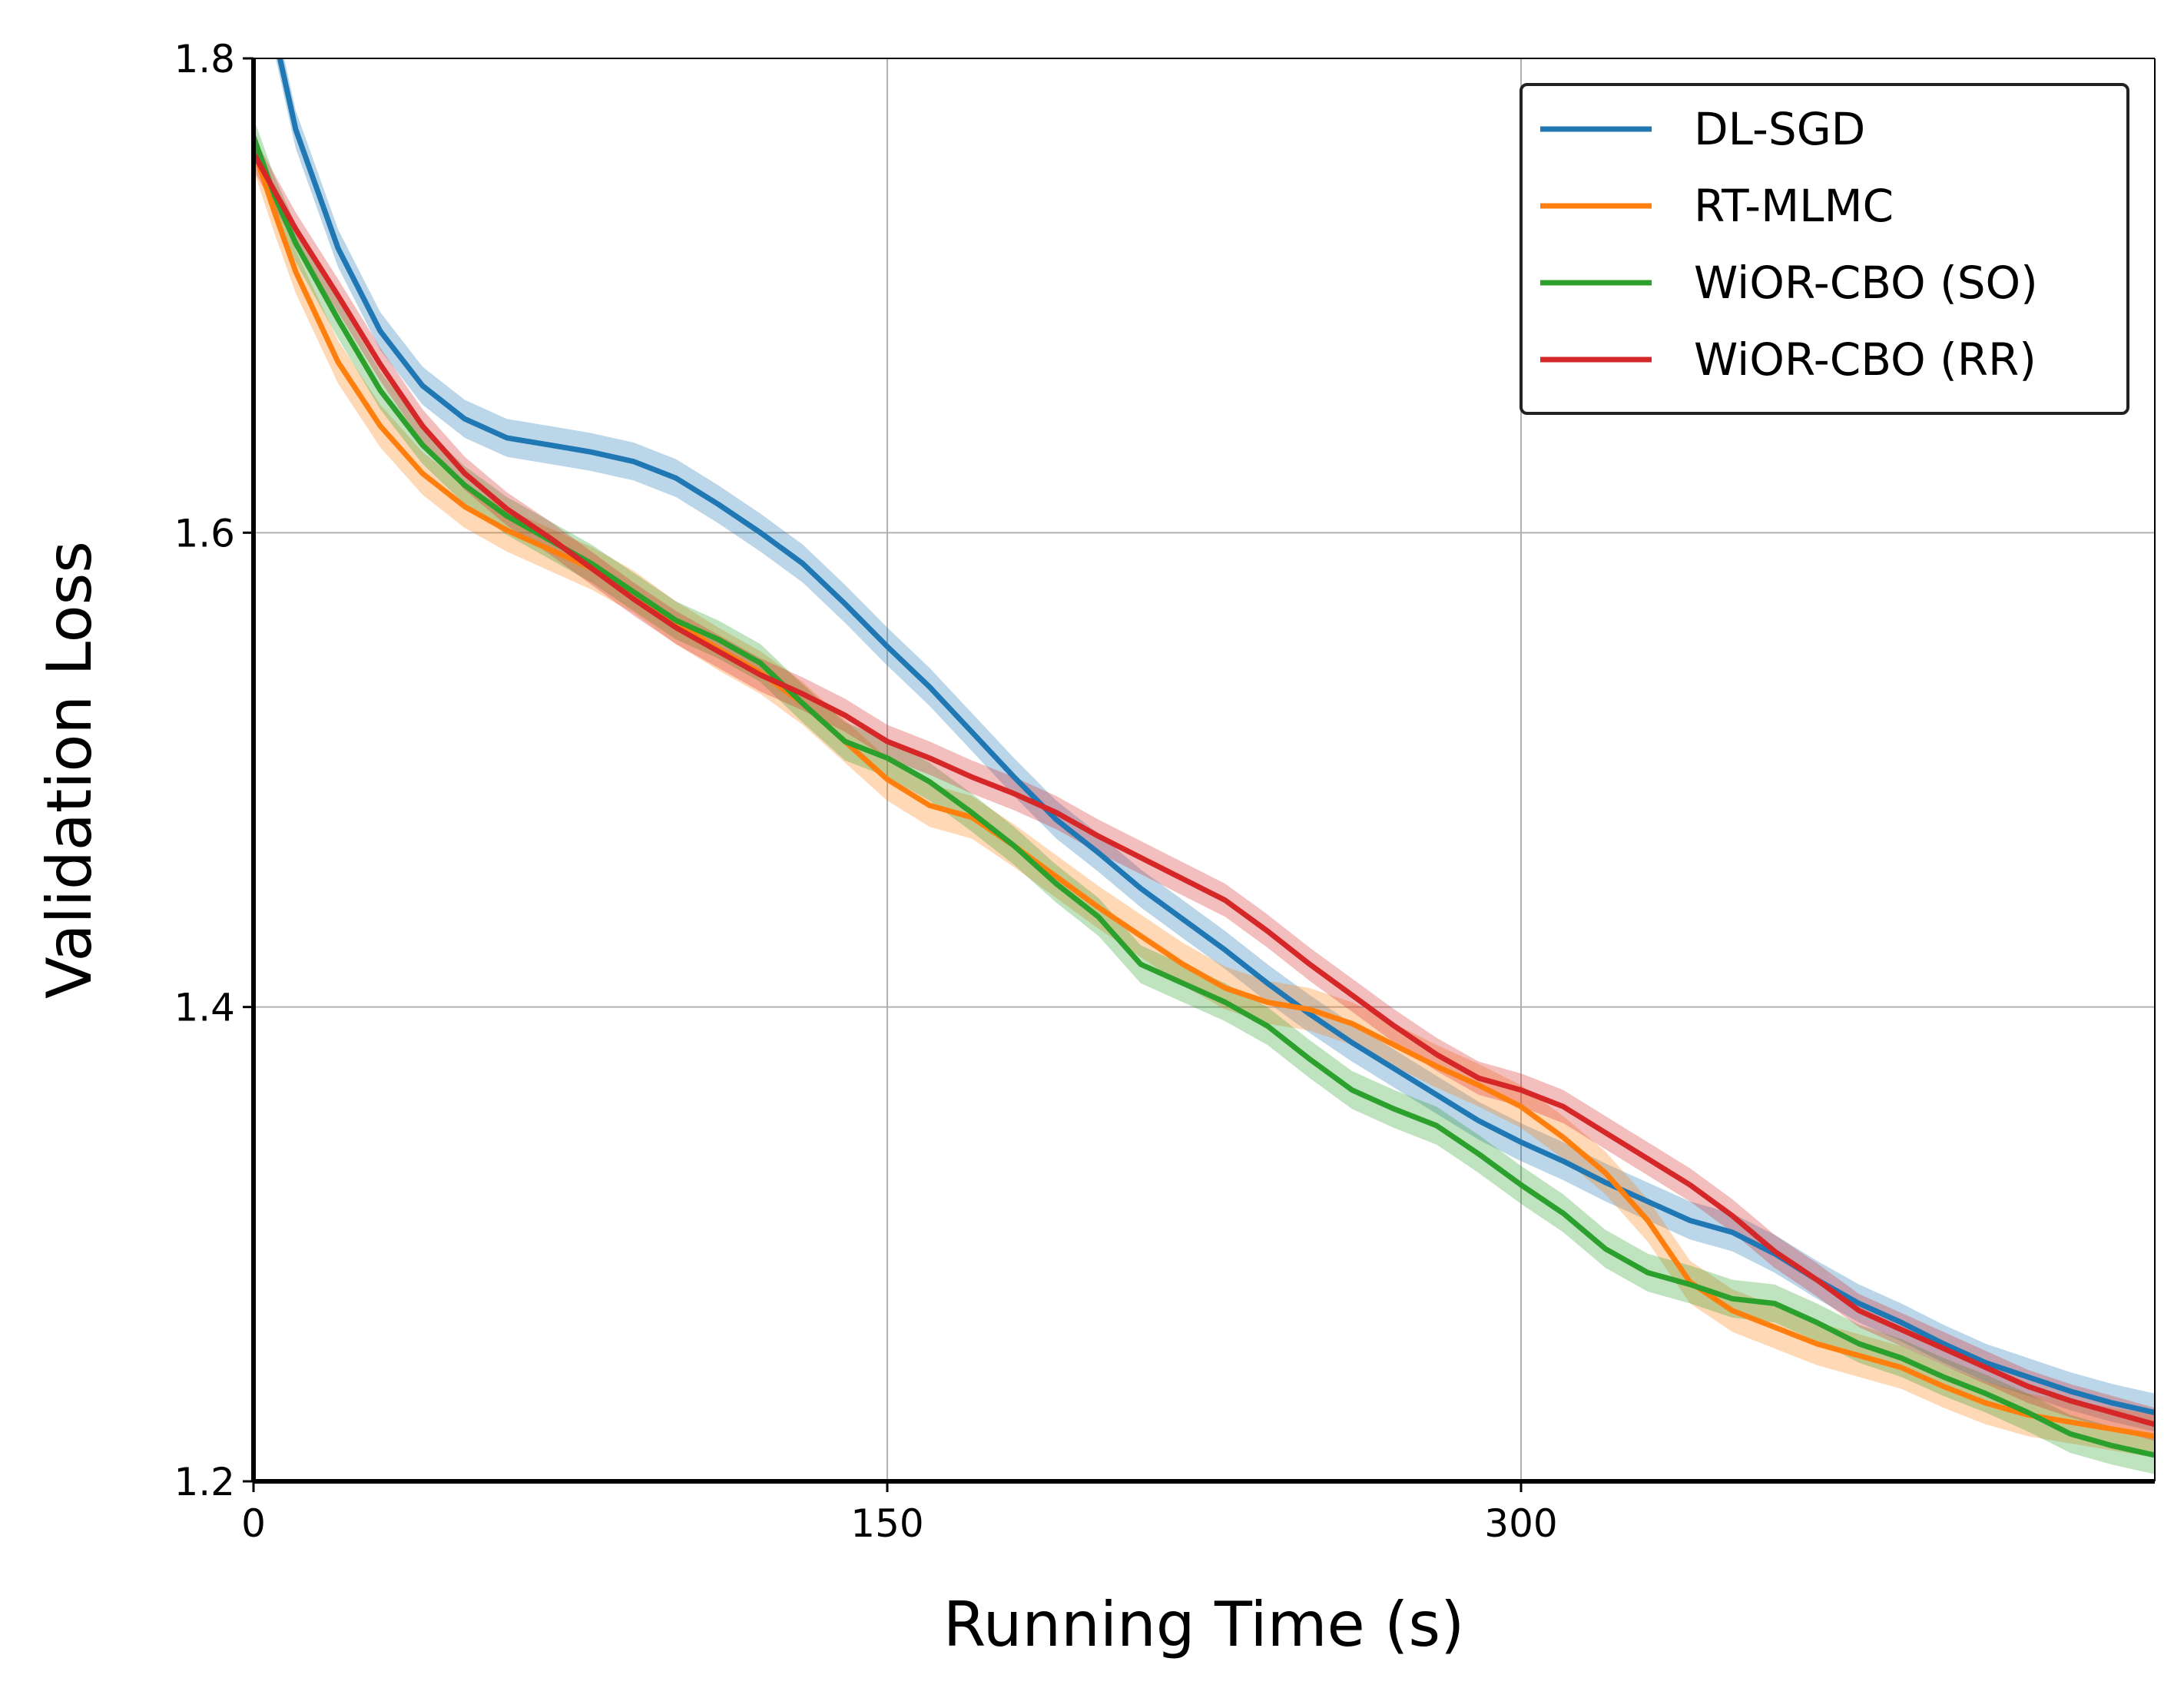 Image resolution: width=2184 pixels, height=1698 pixels. I want to click on legend-box, so click(1825, 249).